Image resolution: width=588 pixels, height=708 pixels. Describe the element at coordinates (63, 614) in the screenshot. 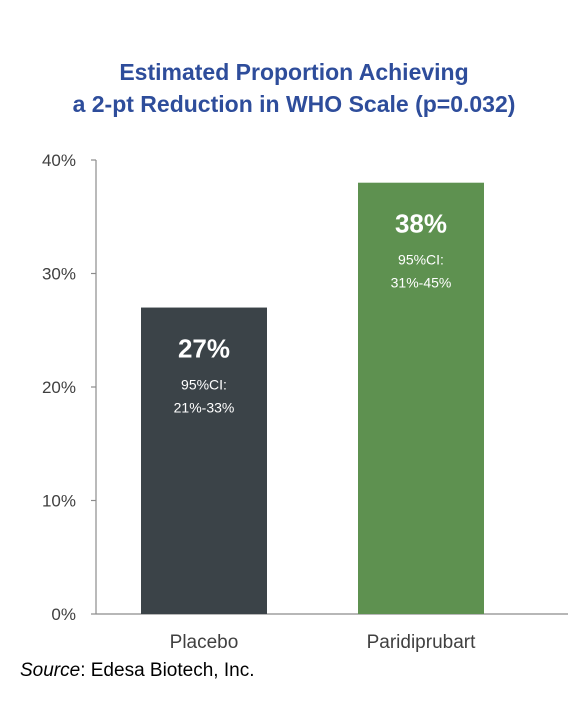

I see `y-tick-label: 0%` at that location.